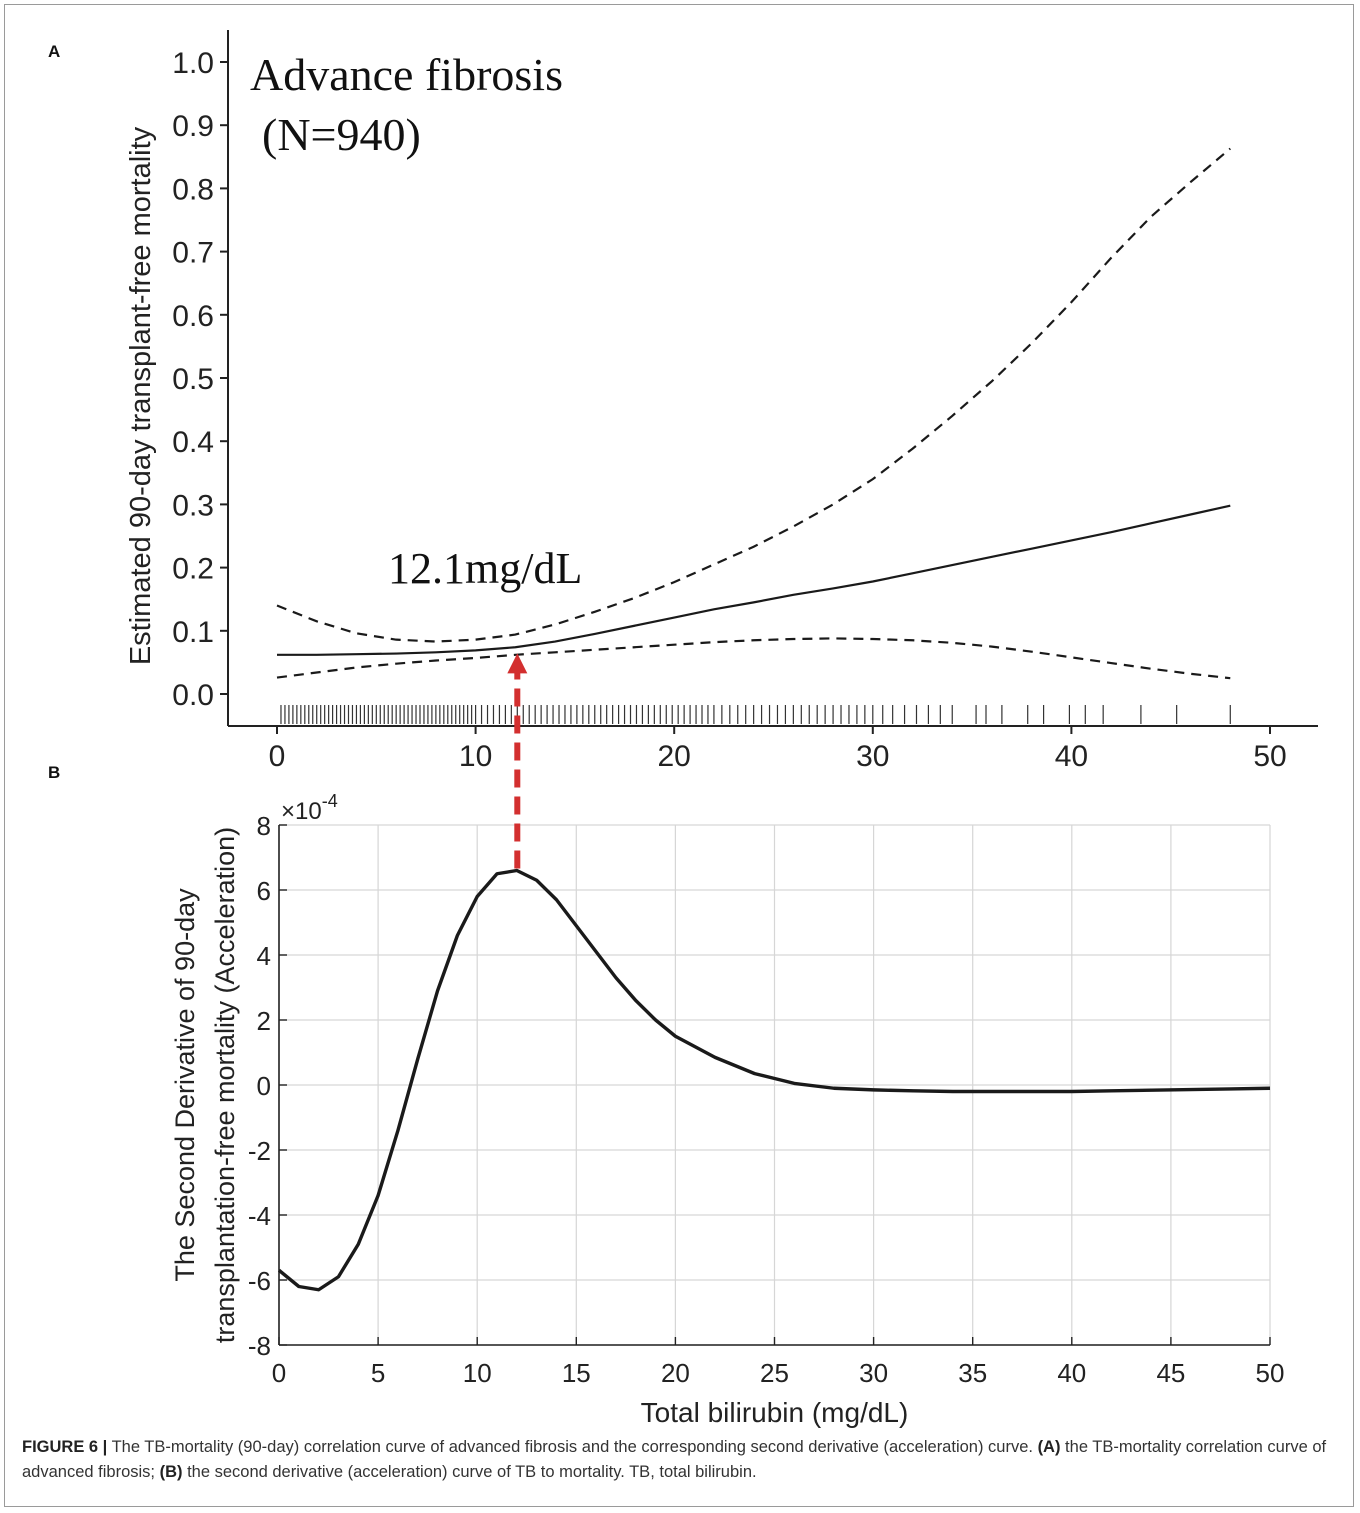  I want to click on y-axis-label: The Second Derivative of 90-day, so click(185, 1085).